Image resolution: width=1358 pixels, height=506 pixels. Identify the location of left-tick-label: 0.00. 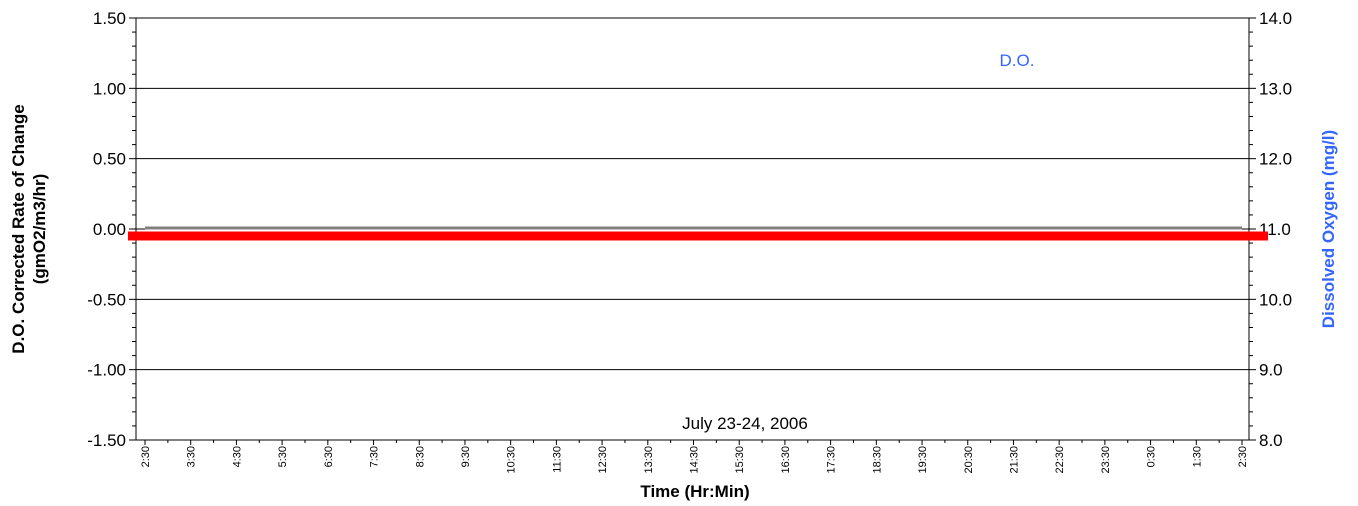
(109, 229).